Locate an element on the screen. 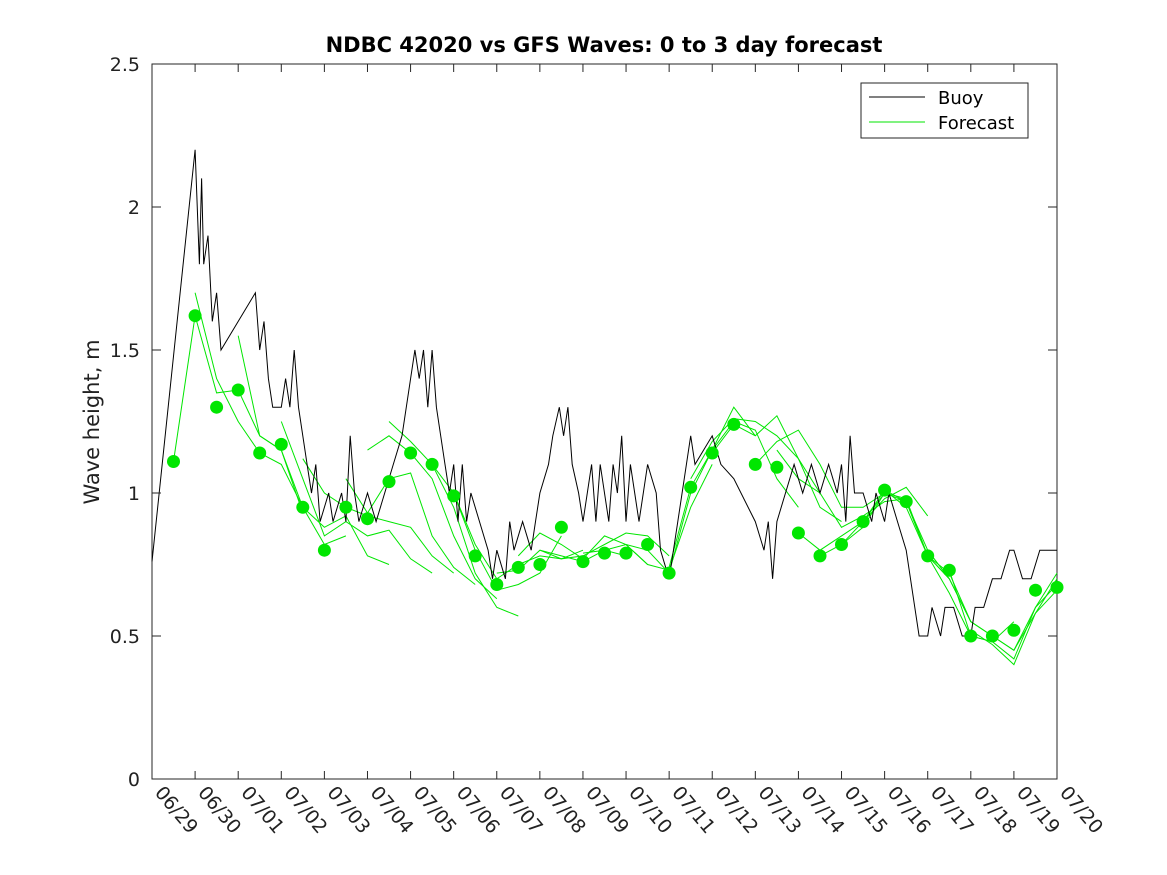 The image size is (1167, 875). legend-label-forecast: Forecast is located at coordinates (976, 123).